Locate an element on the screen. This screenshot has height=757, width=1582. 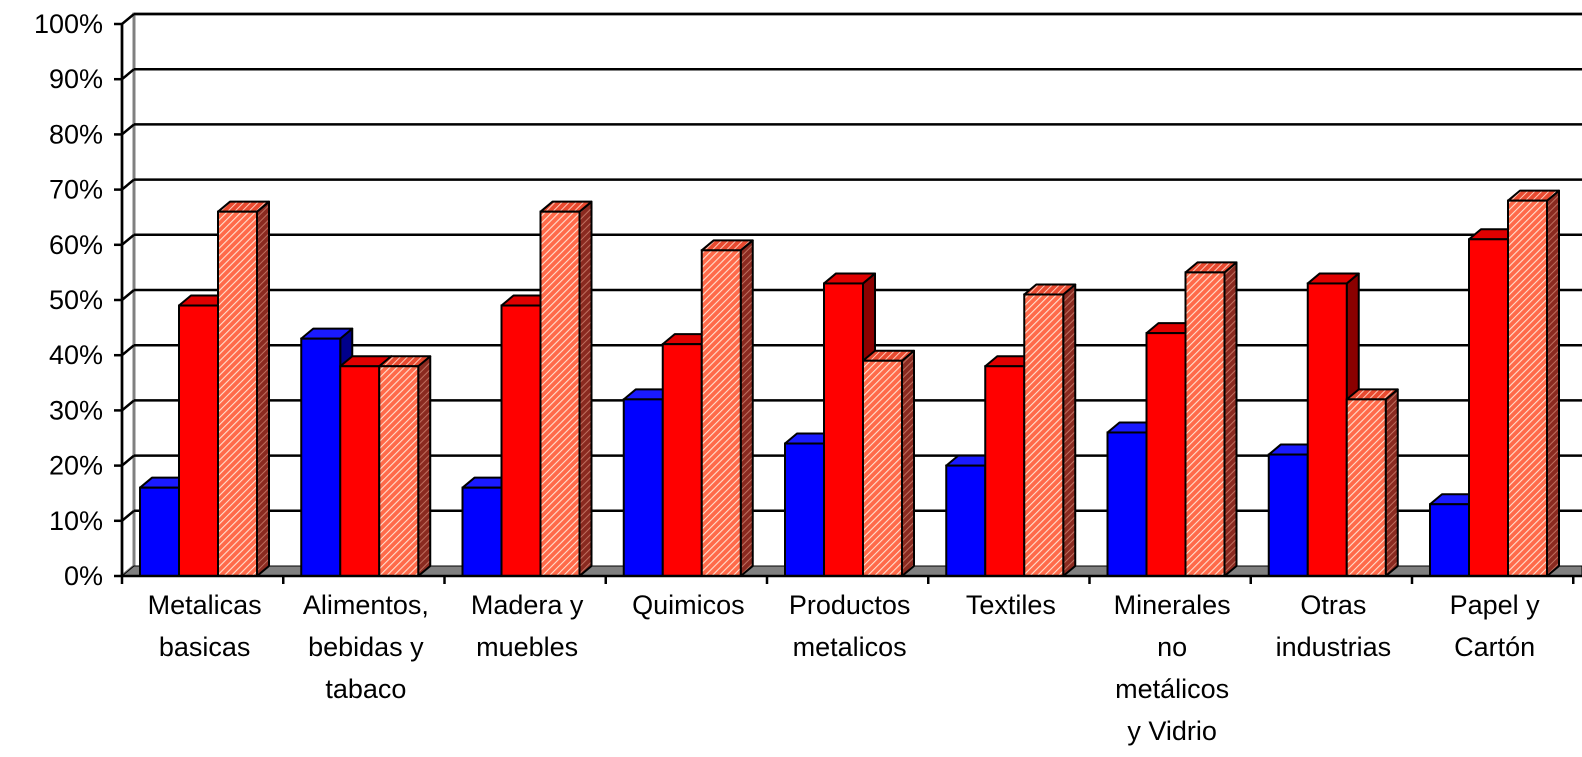
x-category-label-line: bebidas y is located at coordinates (366, 647).